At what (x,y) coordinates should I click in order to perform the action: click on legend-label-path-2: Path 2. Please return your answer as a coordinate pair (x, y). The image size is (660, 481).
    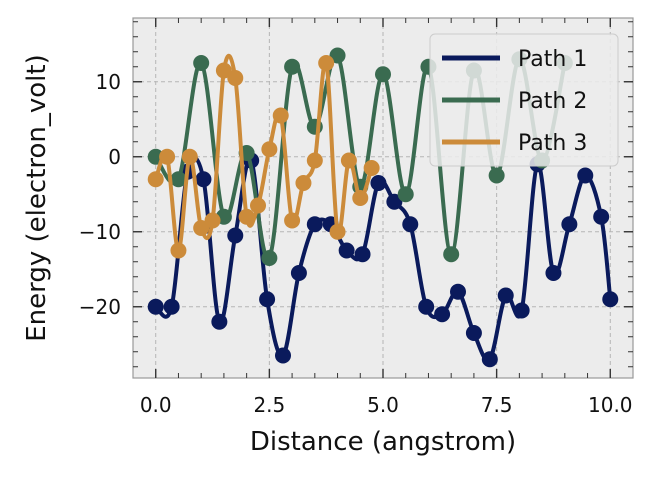
    Looking at the image, I should click on (552, 101).